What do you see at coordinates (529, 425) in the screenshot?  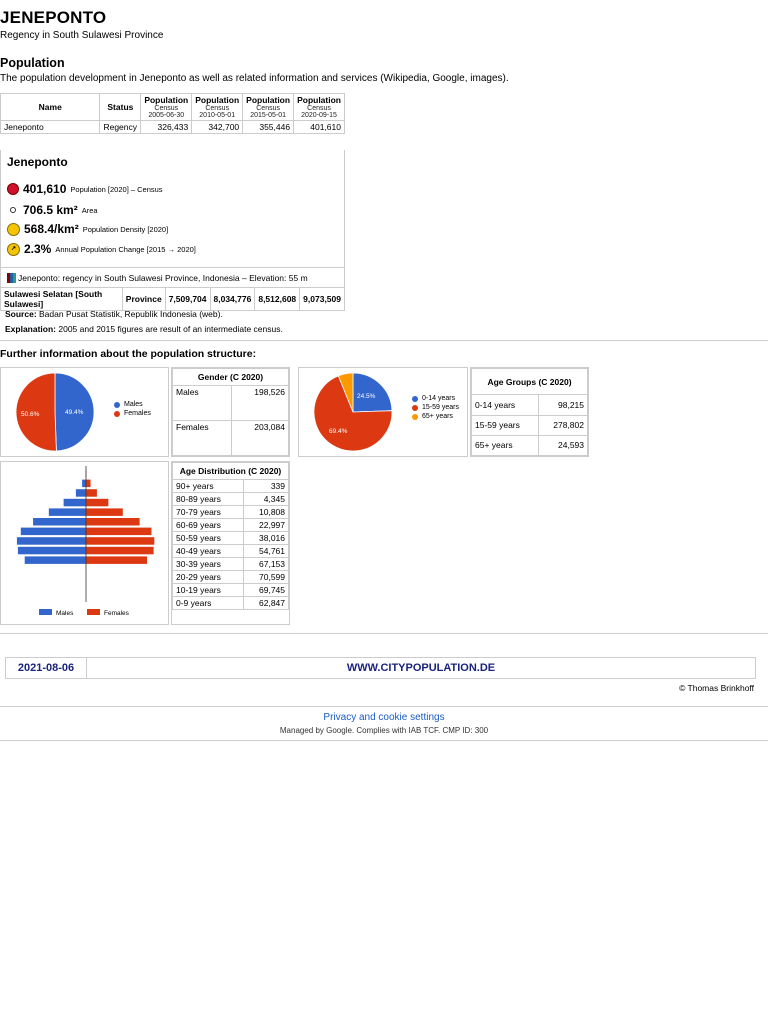 I see `table-row: 15-59 years 278,802` at bounding box center [529, 425].